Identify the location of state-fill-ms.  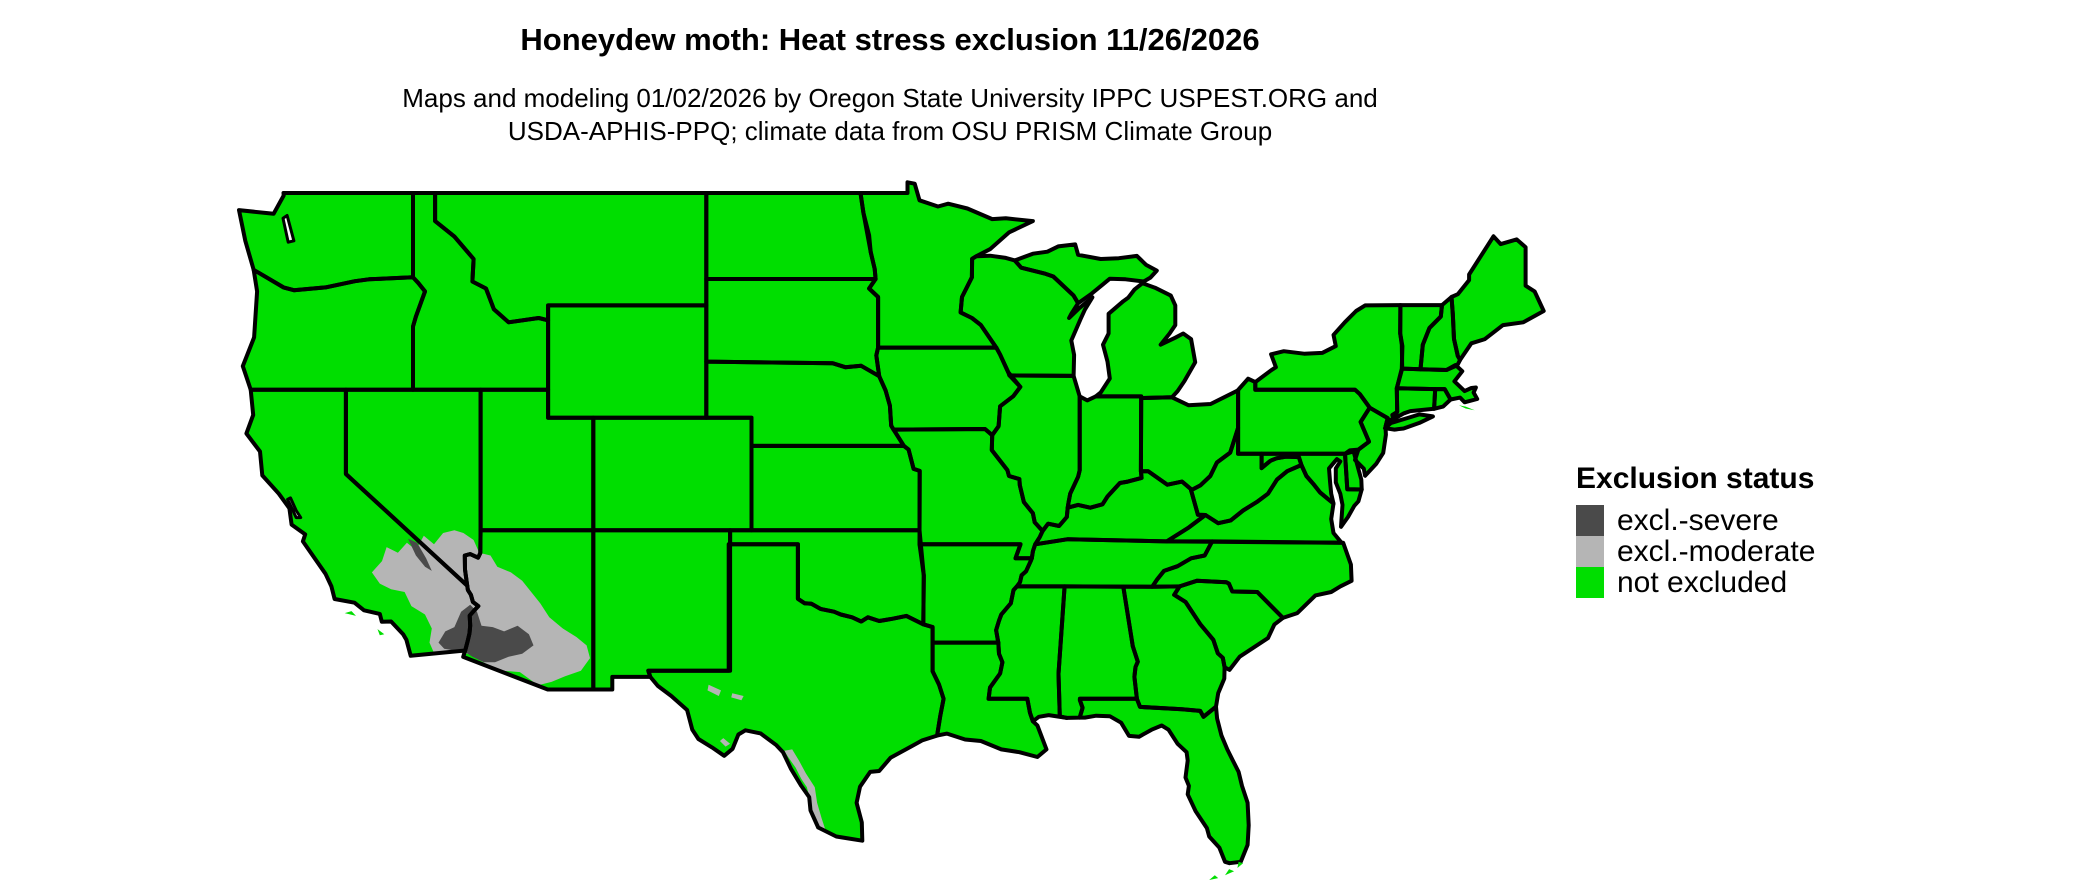
(1027, 654).